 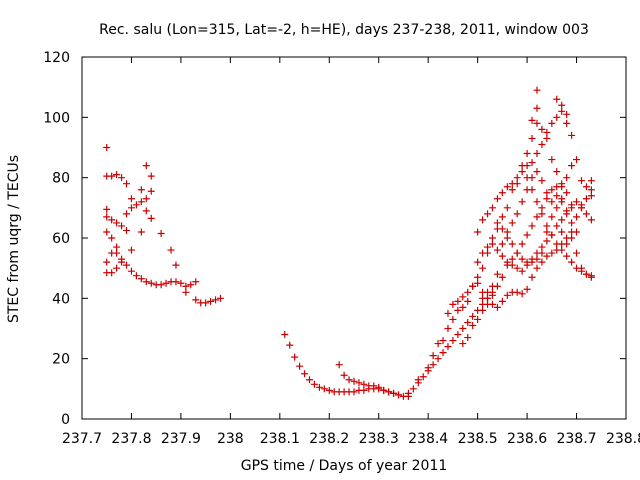 I want to click on x-tick-label: 237.9, so click(x=181, y=439).